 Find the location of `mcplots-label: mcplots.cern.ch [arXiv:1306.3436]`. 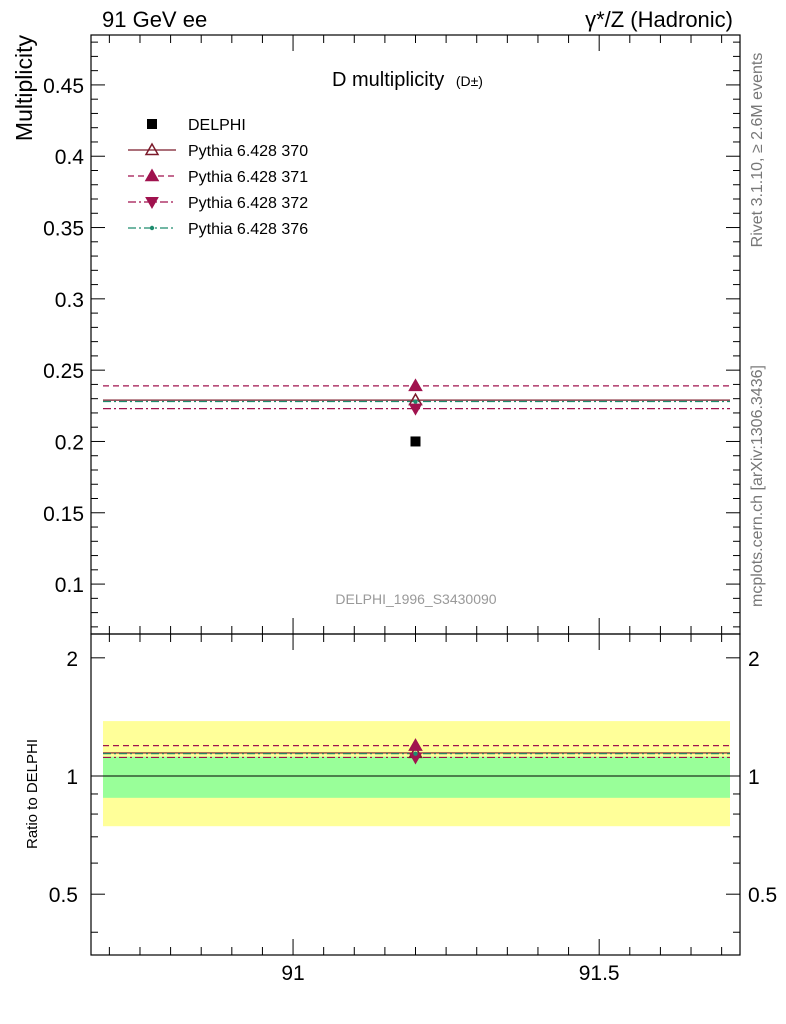

mcplots-label: mcplots.cern.ch [arXiv:1306.3436] is located at coordinates (757, 486).